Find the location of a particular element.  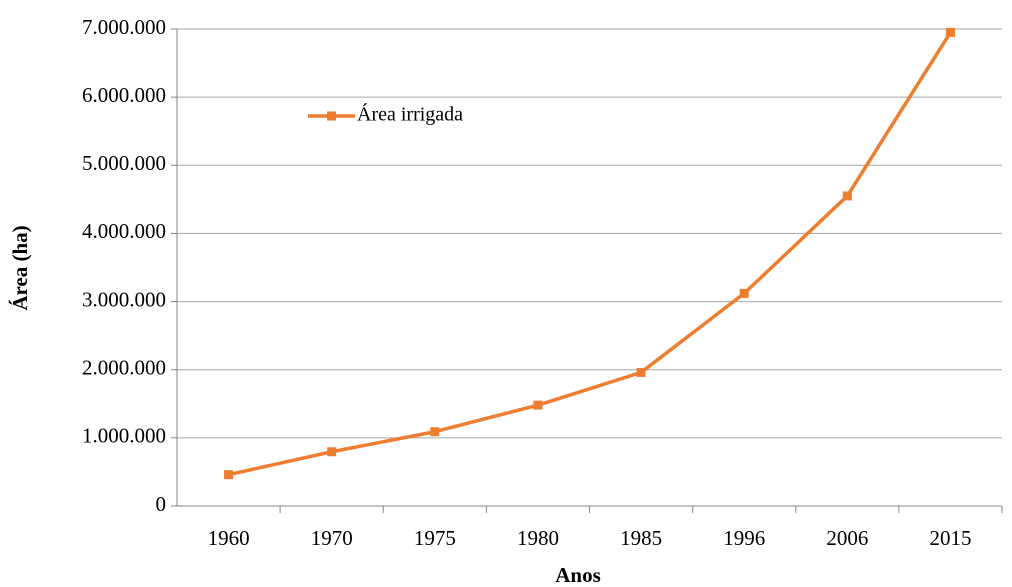

y-tick-label: 7.000.000 is located at coordinates (124, 27).